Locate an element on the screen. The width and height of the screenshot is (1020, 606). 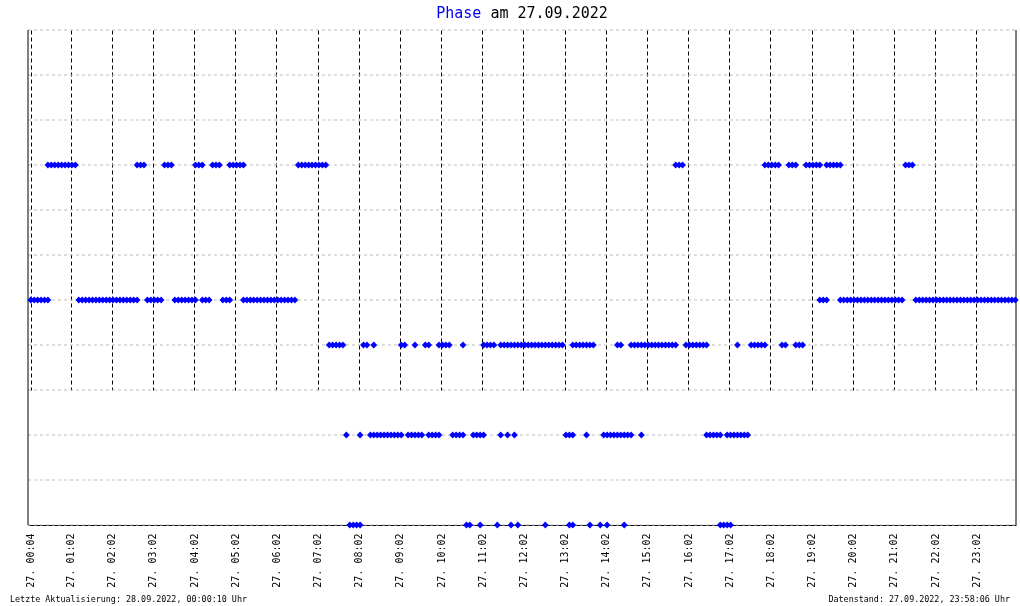
x-tick-label: 27. 19:02 is located at coordinates (812, 560).